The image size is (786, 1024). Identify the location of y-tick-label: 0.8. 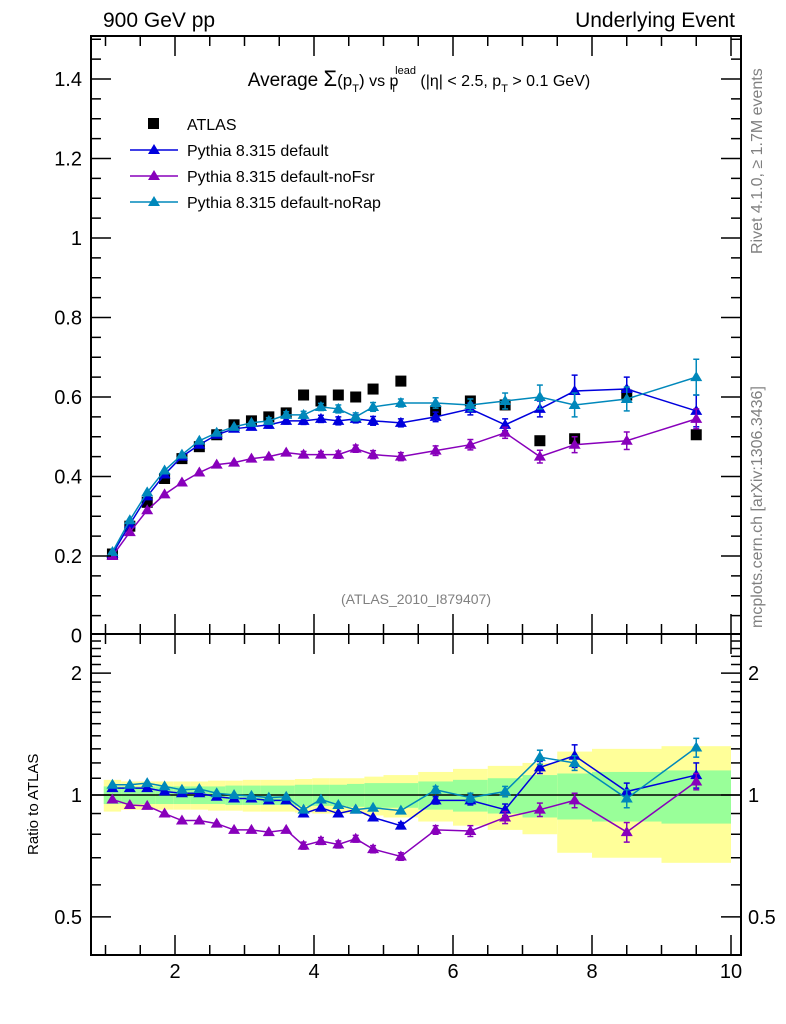
(68, 319).